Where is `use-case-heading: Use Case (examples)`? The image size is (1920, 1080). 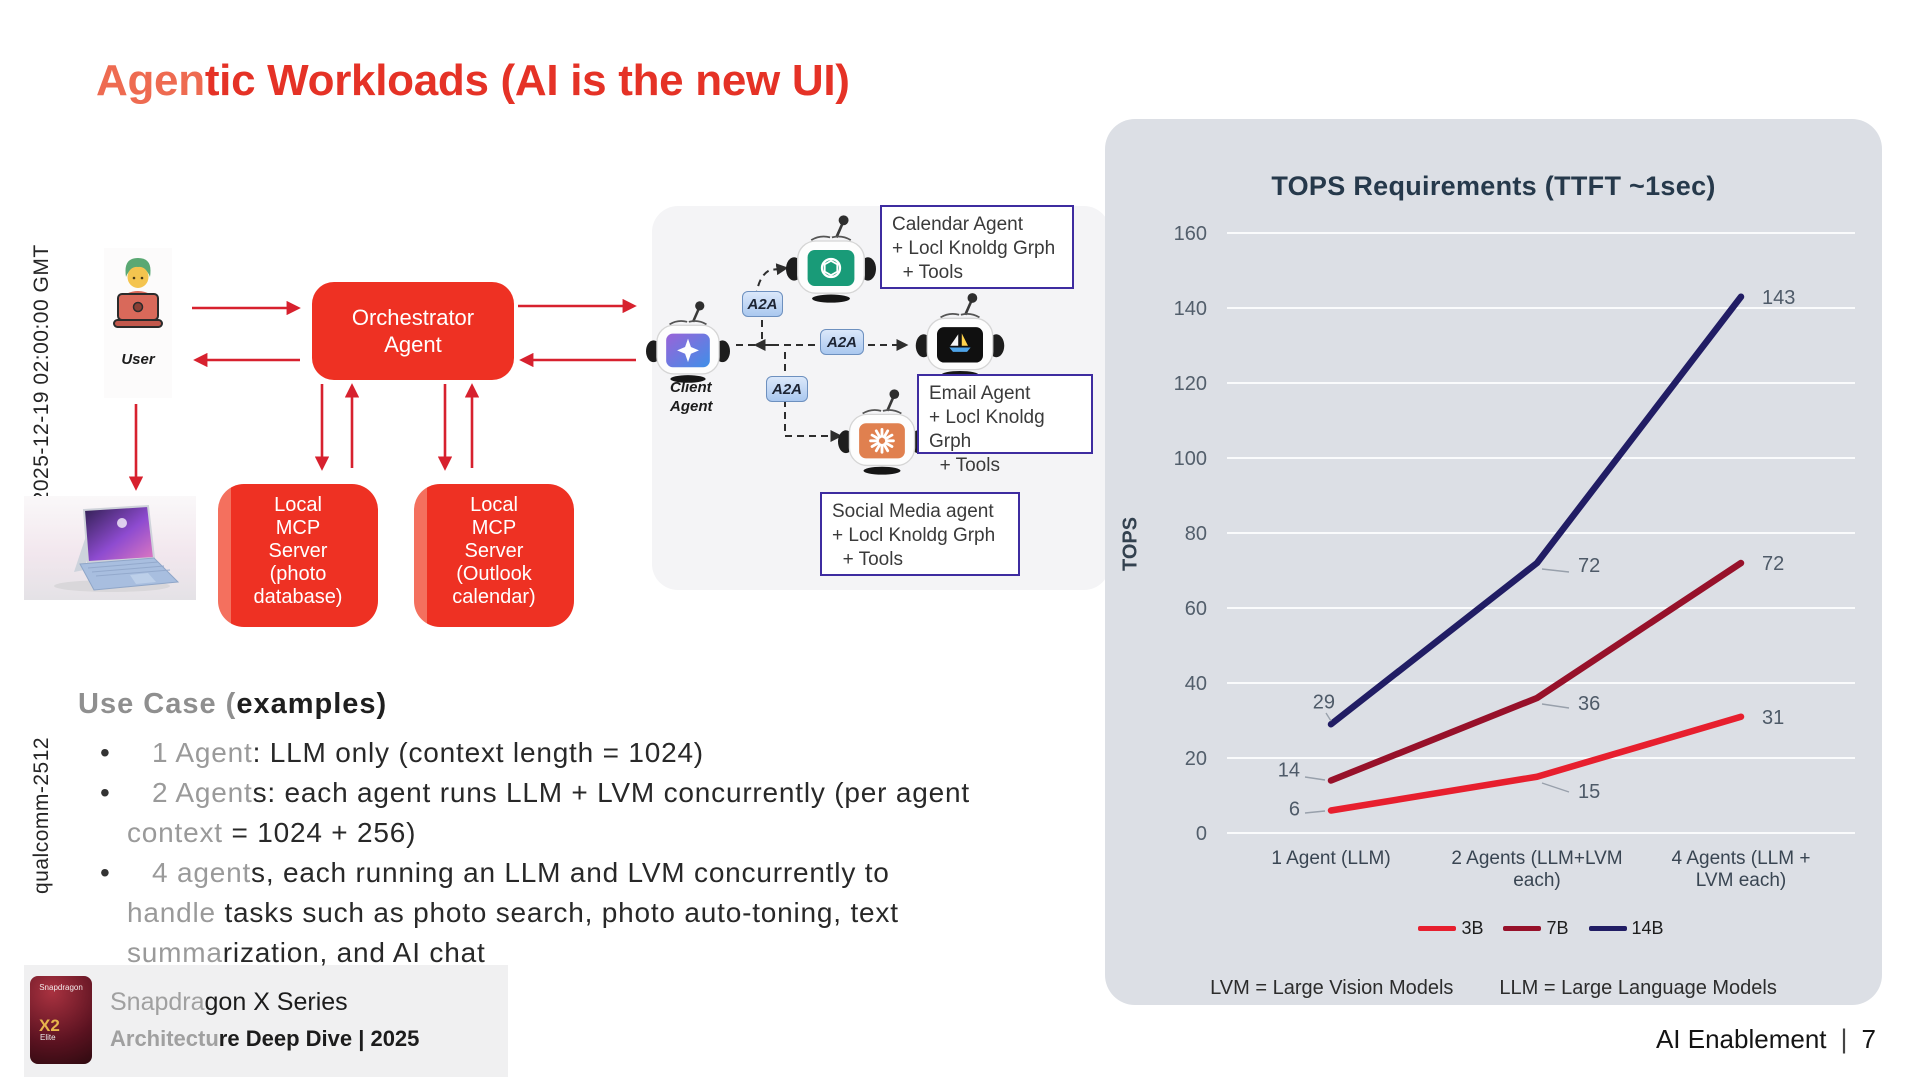
use-case-heading: Use Case (examples) is located at coordinates (608, 704).